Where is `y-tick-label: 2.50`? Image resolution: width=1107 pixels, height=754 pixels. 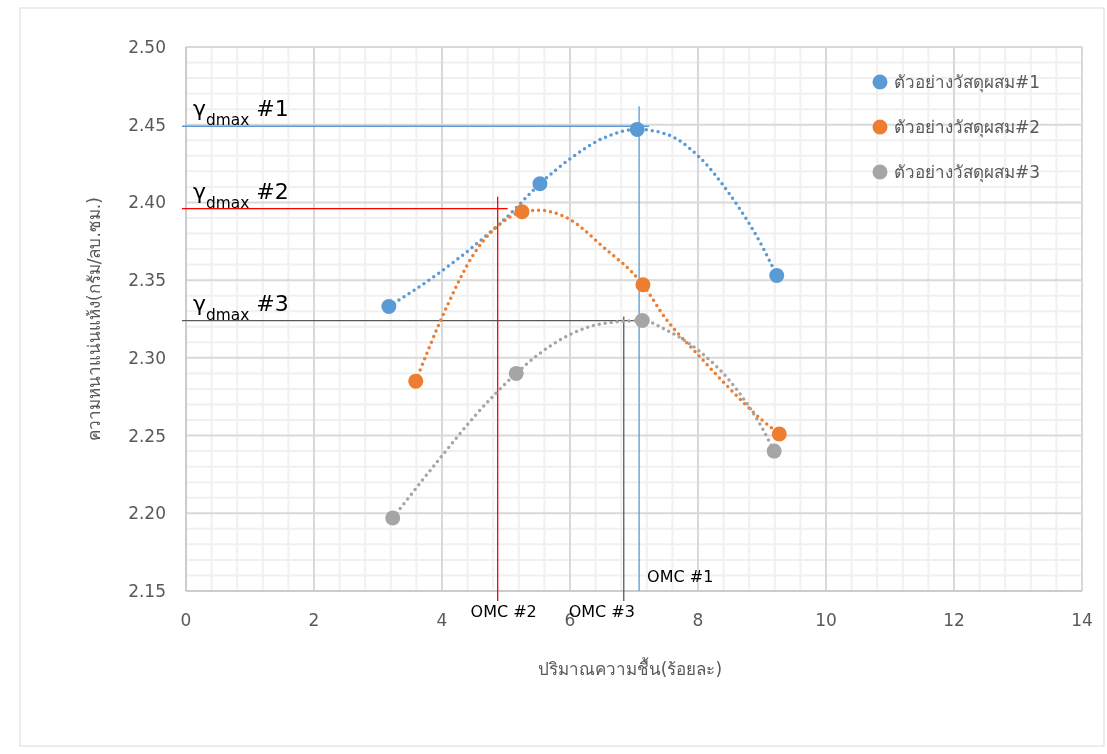
y-tick-label: 2.50 is located at coordinates (147, 47).